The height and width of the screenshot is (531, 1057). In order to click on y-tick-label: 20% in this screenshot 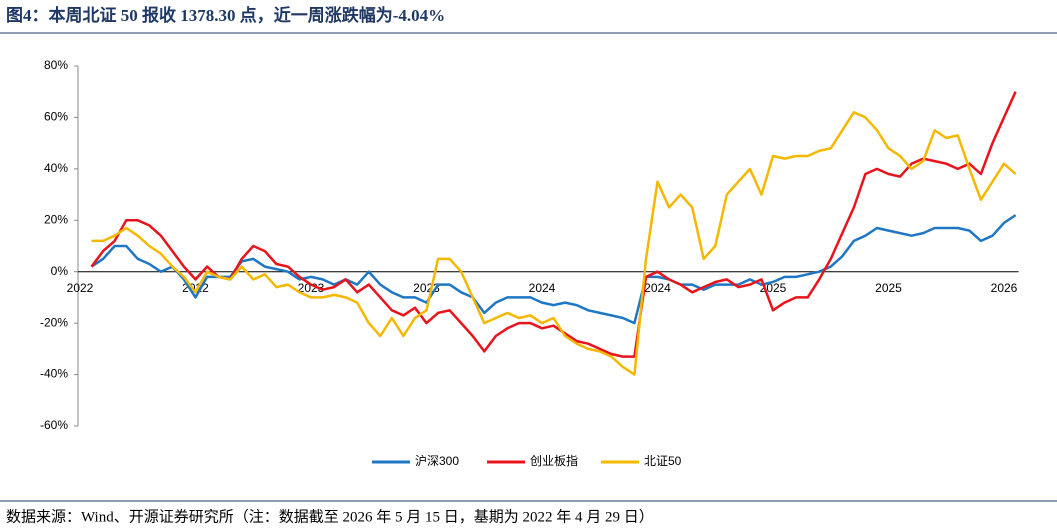, I will do `click(56, 219)`.